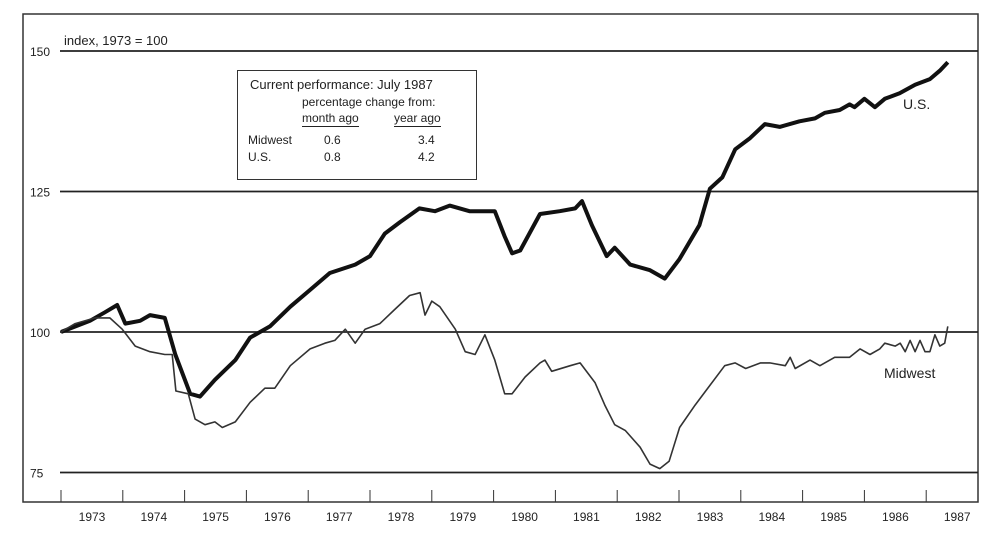 The image size is (1000, 538). I want to click on x-tick-label: 1984, so click(771, 517).